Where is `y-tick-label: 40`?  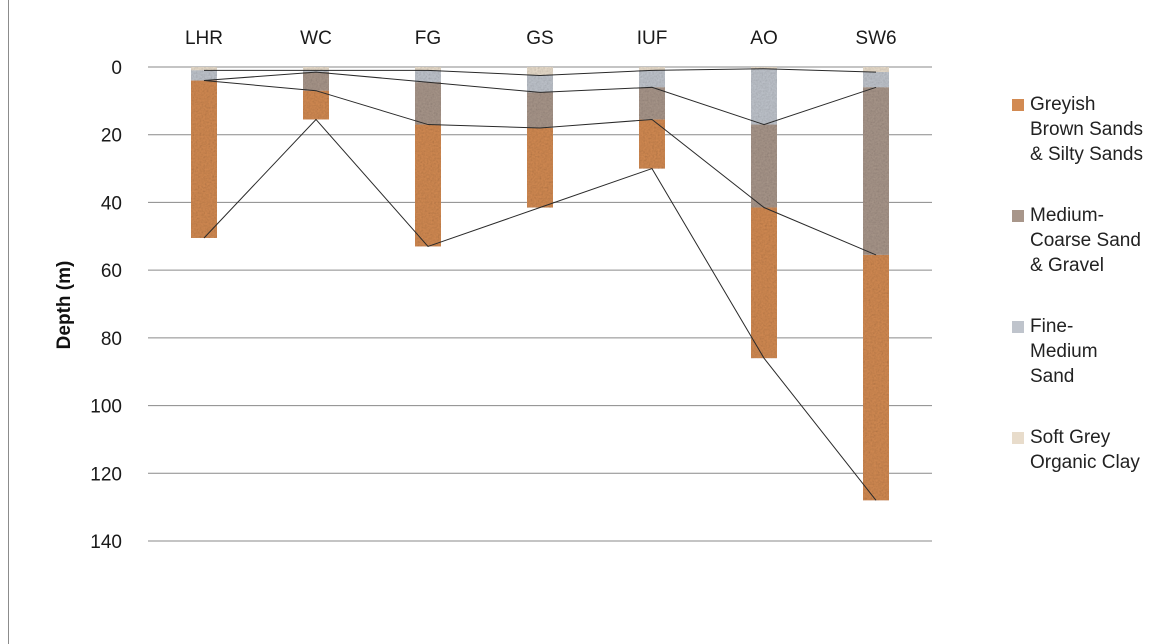 y-tick-label: 40 is located at coordinates (111, 203).